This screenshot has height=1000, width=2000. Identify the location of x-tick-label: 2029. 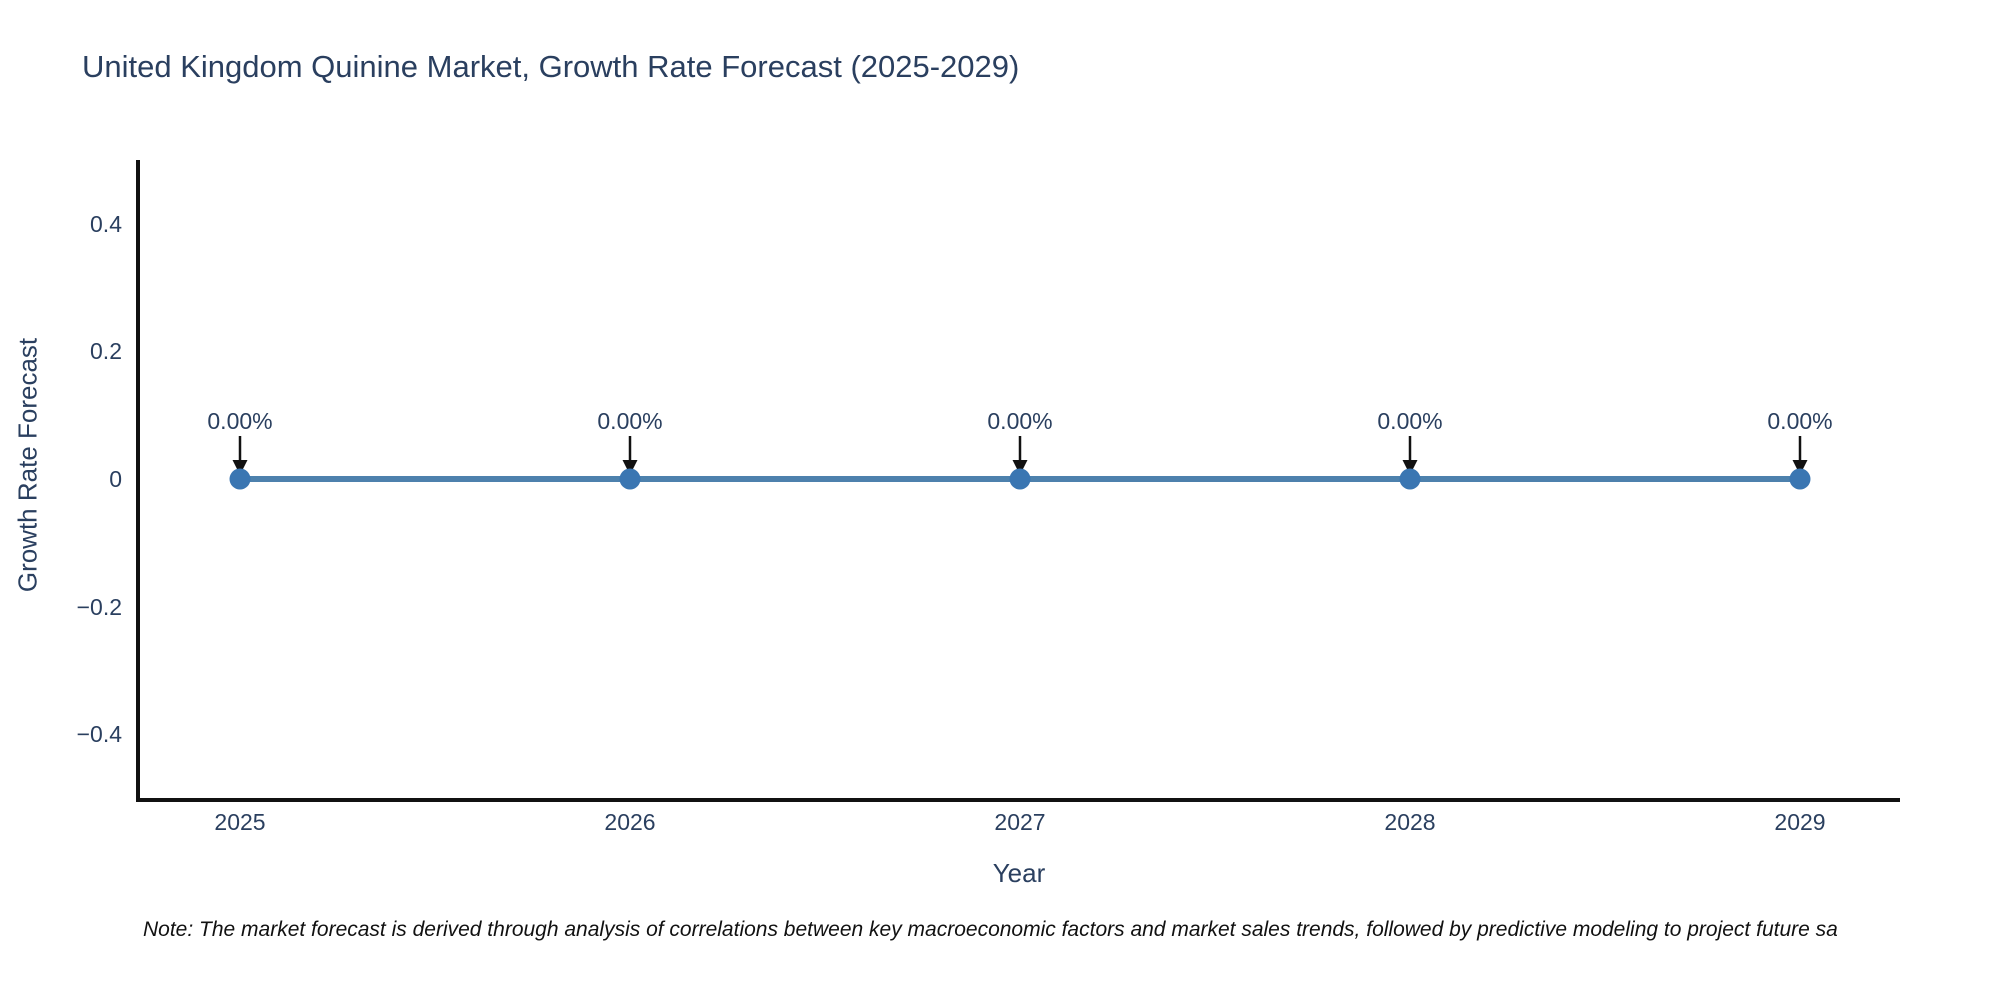
(1800, 822).